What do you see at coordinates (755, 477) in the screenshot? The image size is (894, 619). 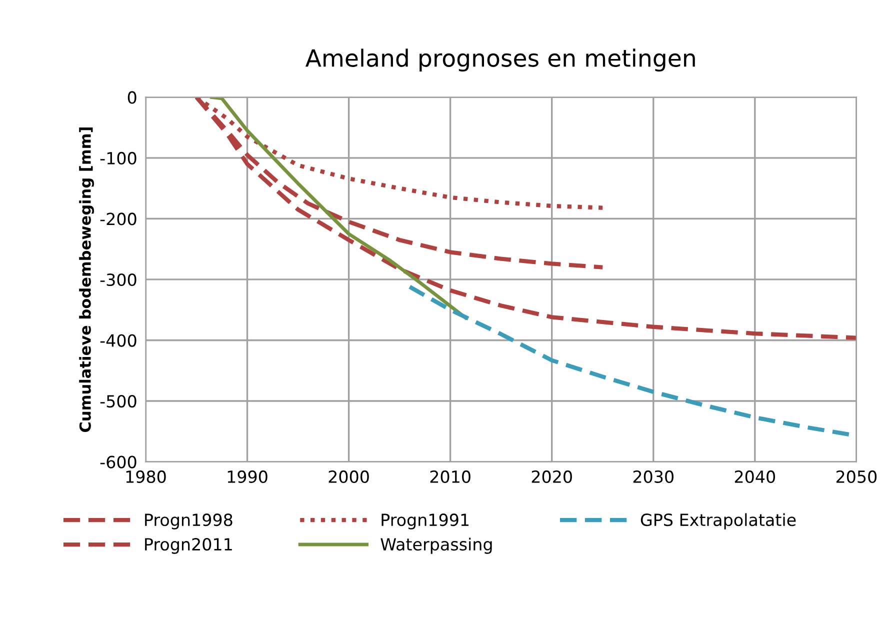 I see `x-tick-label: 2040` at bounding box center [755, 477].